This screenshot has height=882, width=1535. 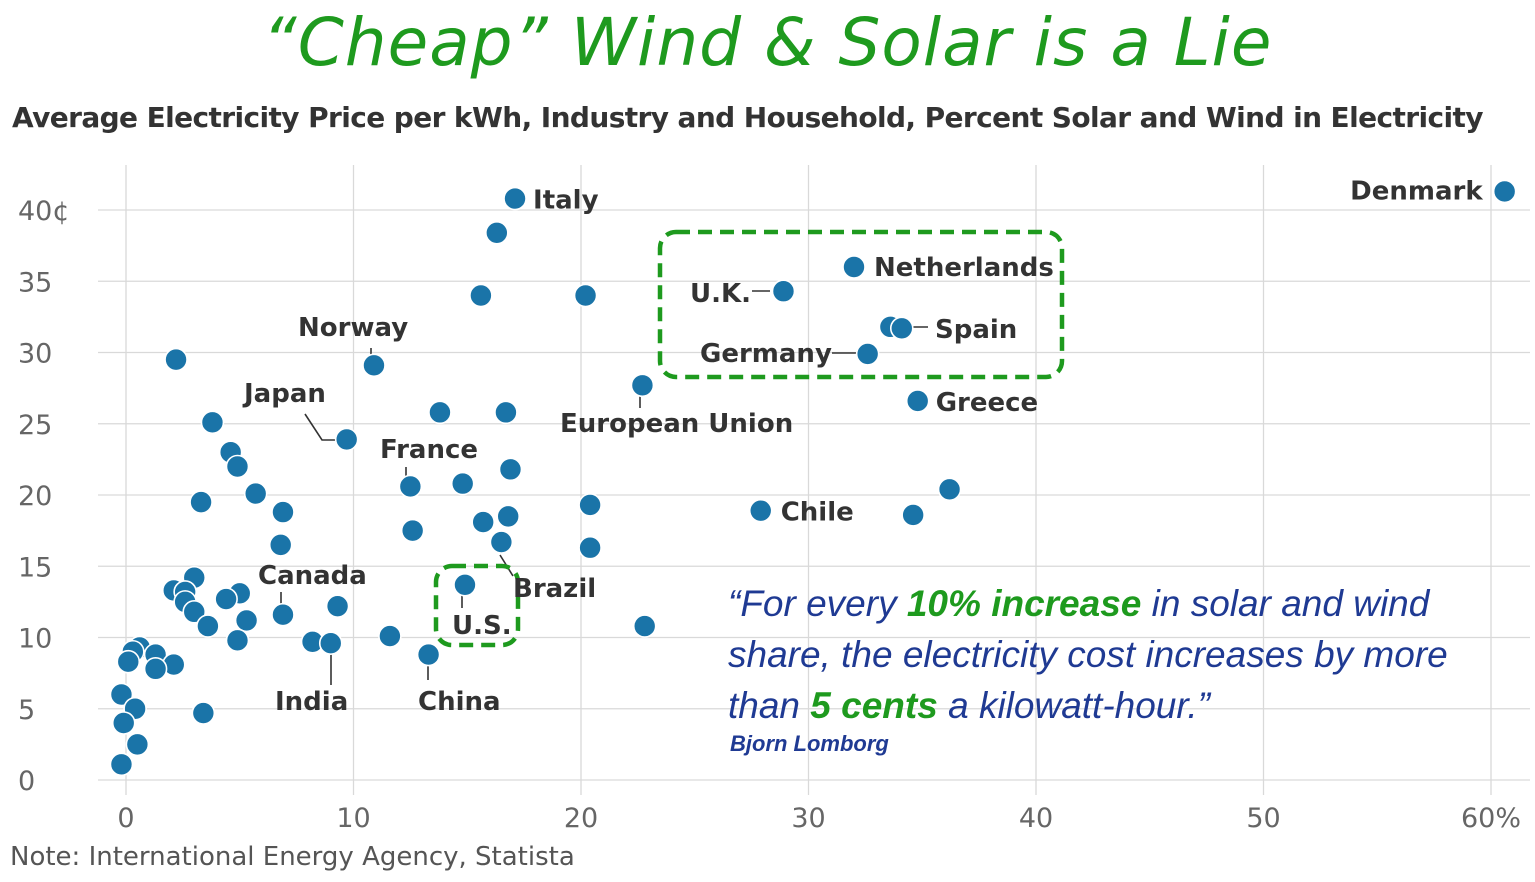 What do you see at coordinates (35, 639) in the screenshot?
I see `y-tick-label-10: 10` at bounding box center [35, 639].